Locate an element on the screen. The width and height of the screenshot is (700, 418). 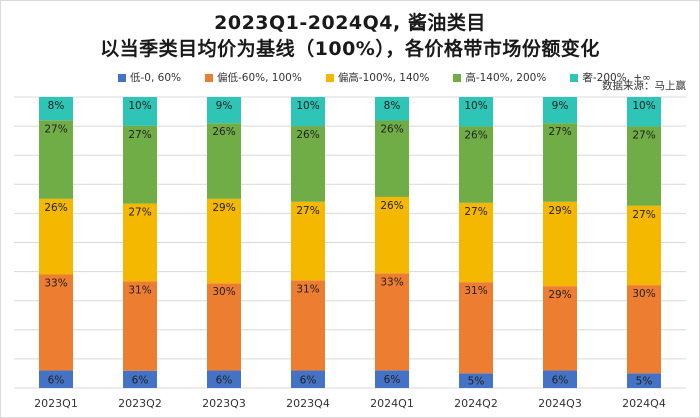
legend-swatch-luxury is located at coordinates (574, 77).